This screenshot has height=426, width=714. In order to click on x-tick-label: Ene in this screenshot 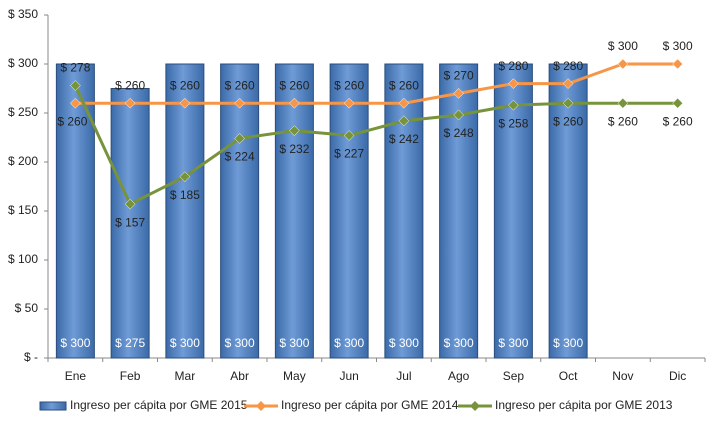, I will do `click(76, 376)`.